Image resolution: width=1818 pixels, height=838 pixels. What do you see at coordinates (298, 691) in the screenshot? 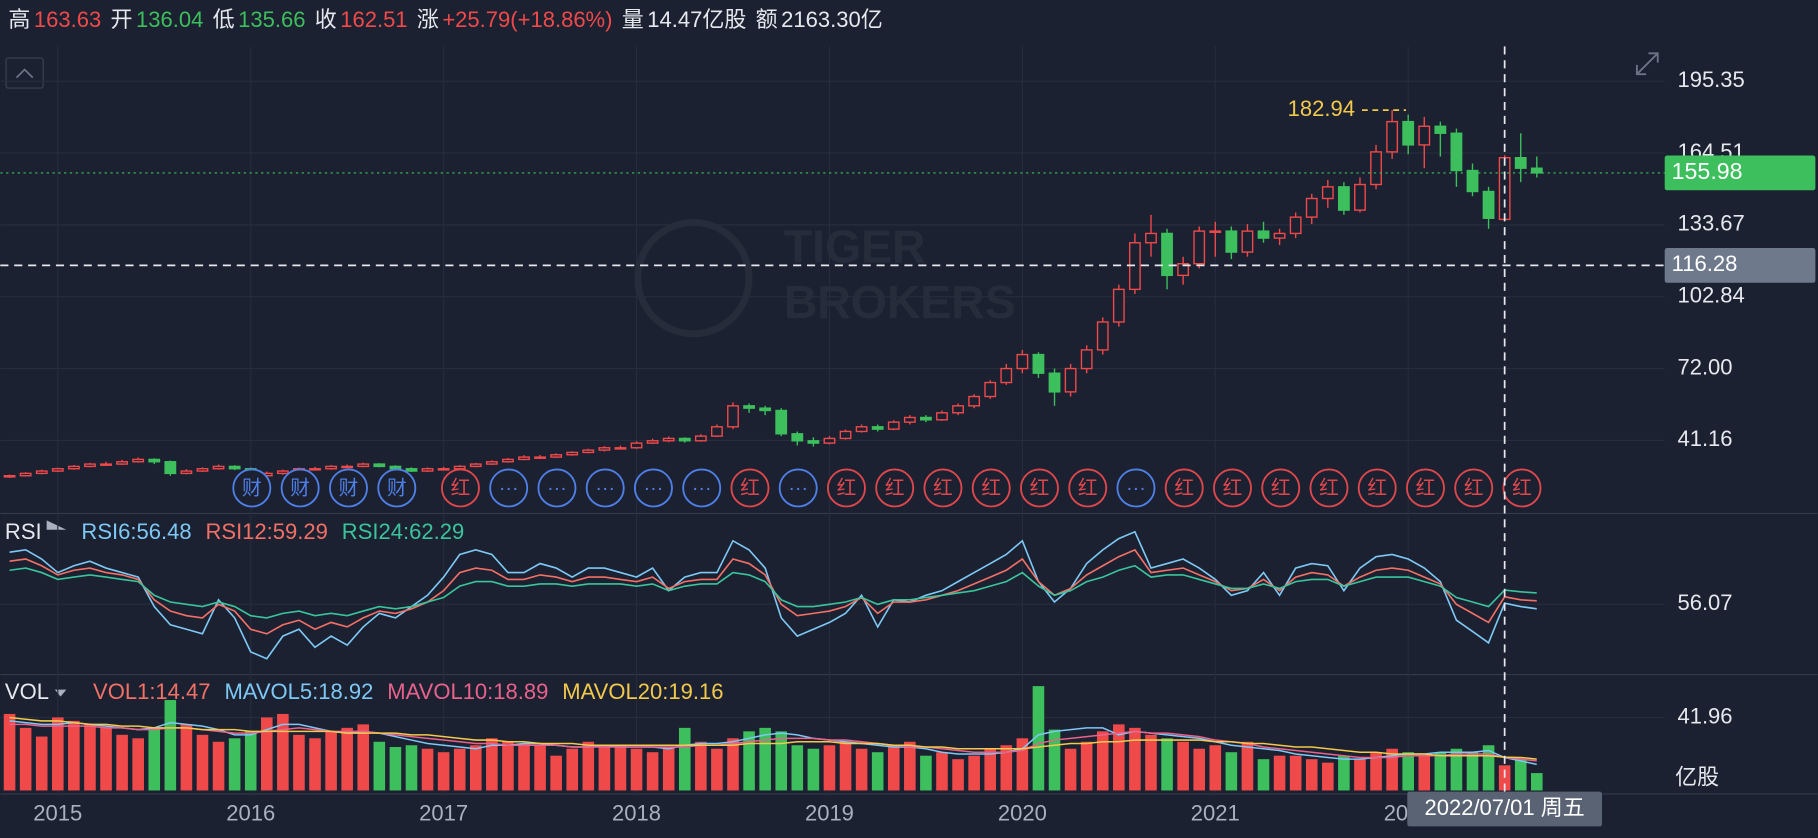
I see `legend-entry: MAVOL5:18.92` at bounding box center [298, 691].